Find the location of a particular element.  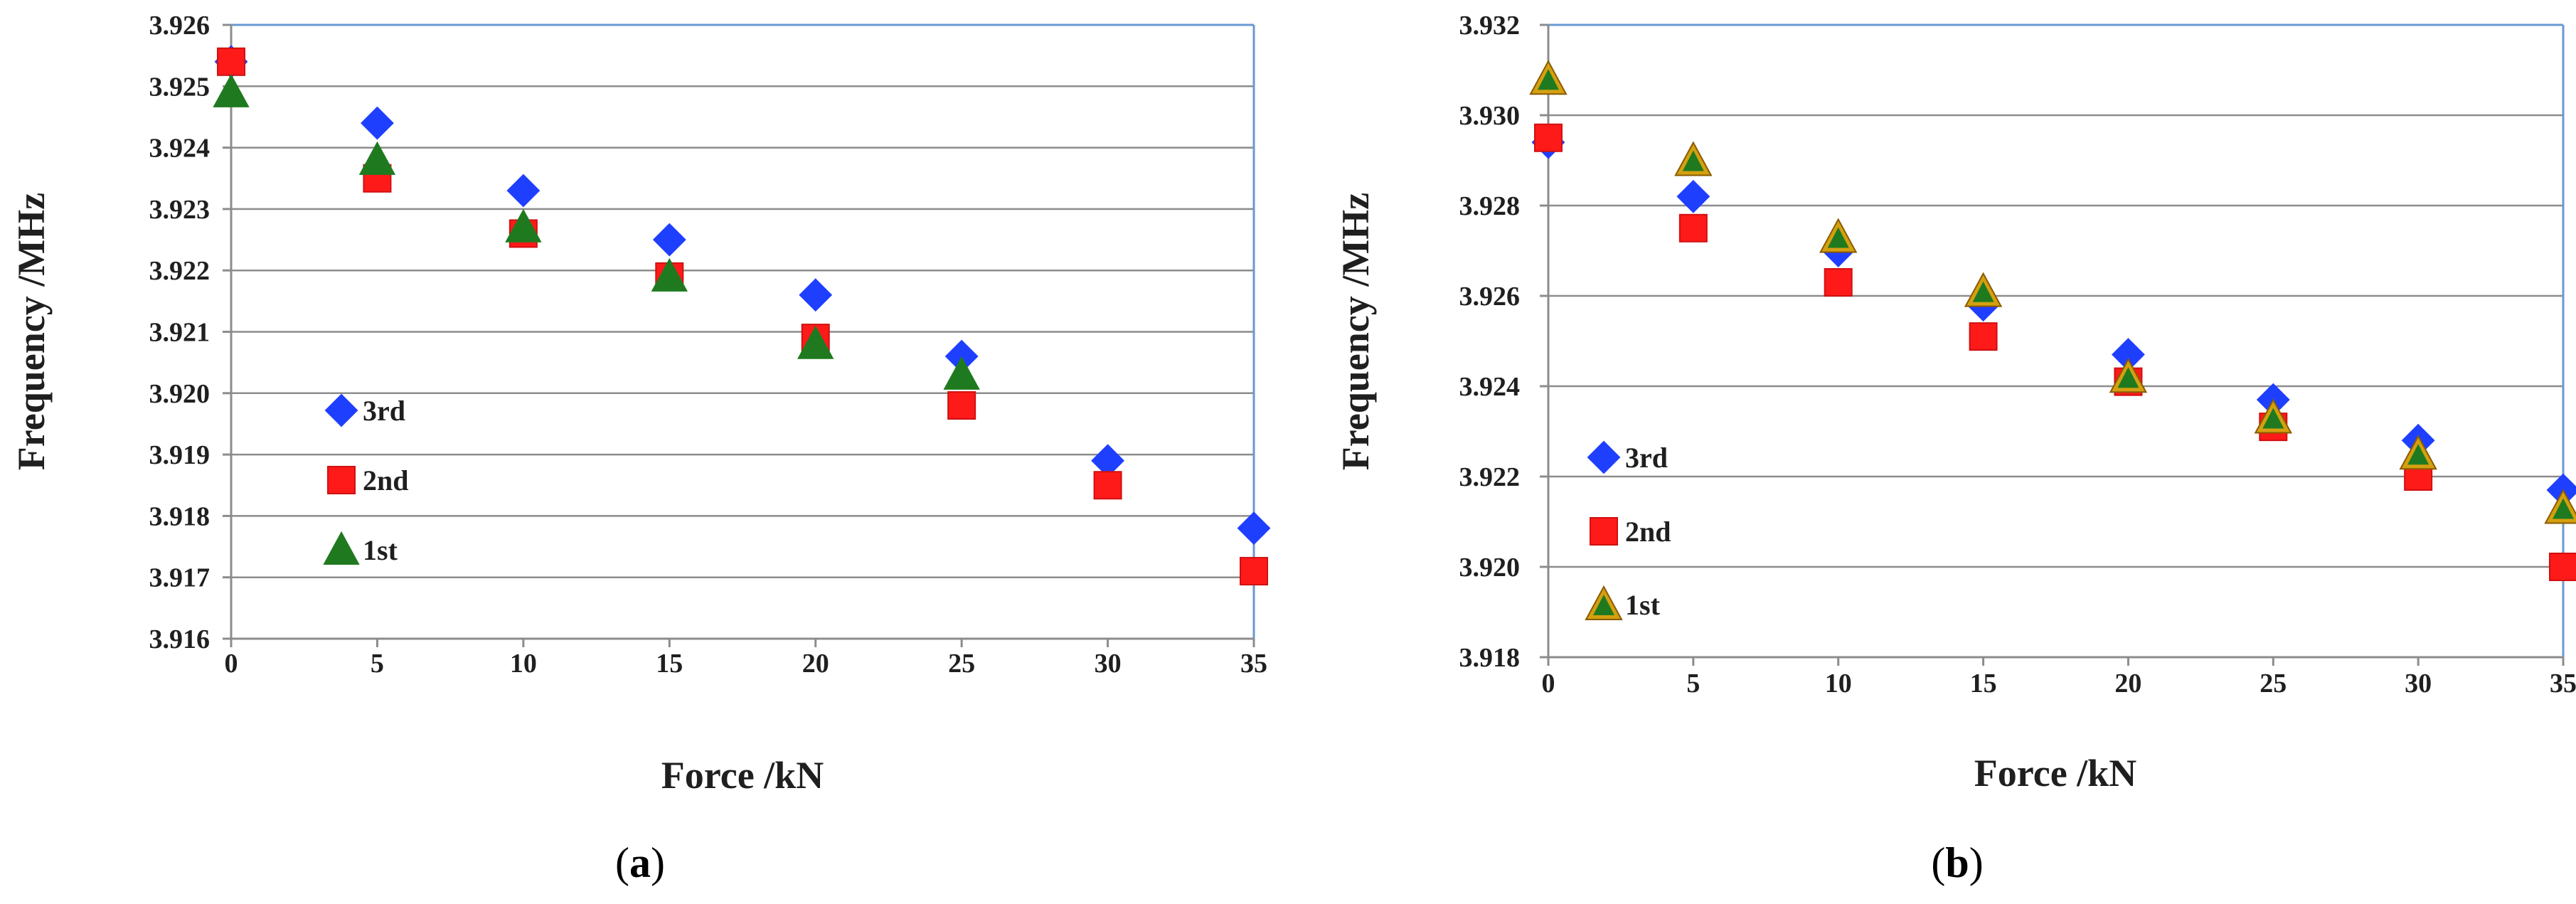

y-tick-label: 3.930 is located at coordinates (1490, 116).